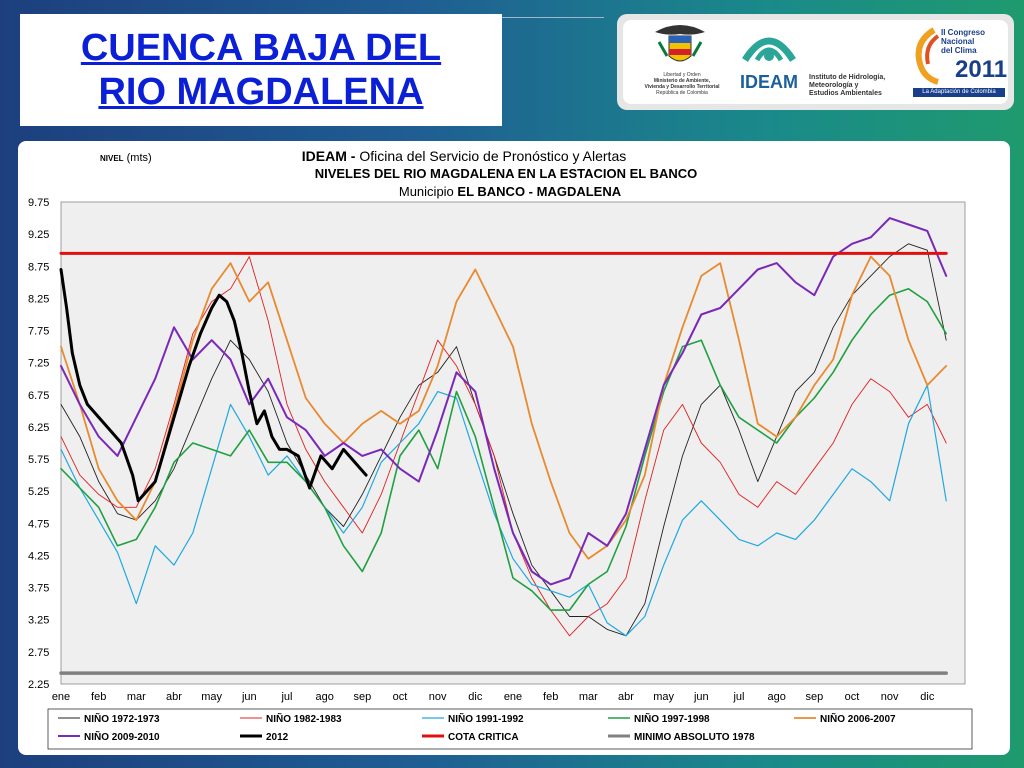 The image size is (1024, 768). What do you see at coordinates (38, 332) in the screenshot?
I see `y-tick-label: 7.75` at bounding box center [38, 332].